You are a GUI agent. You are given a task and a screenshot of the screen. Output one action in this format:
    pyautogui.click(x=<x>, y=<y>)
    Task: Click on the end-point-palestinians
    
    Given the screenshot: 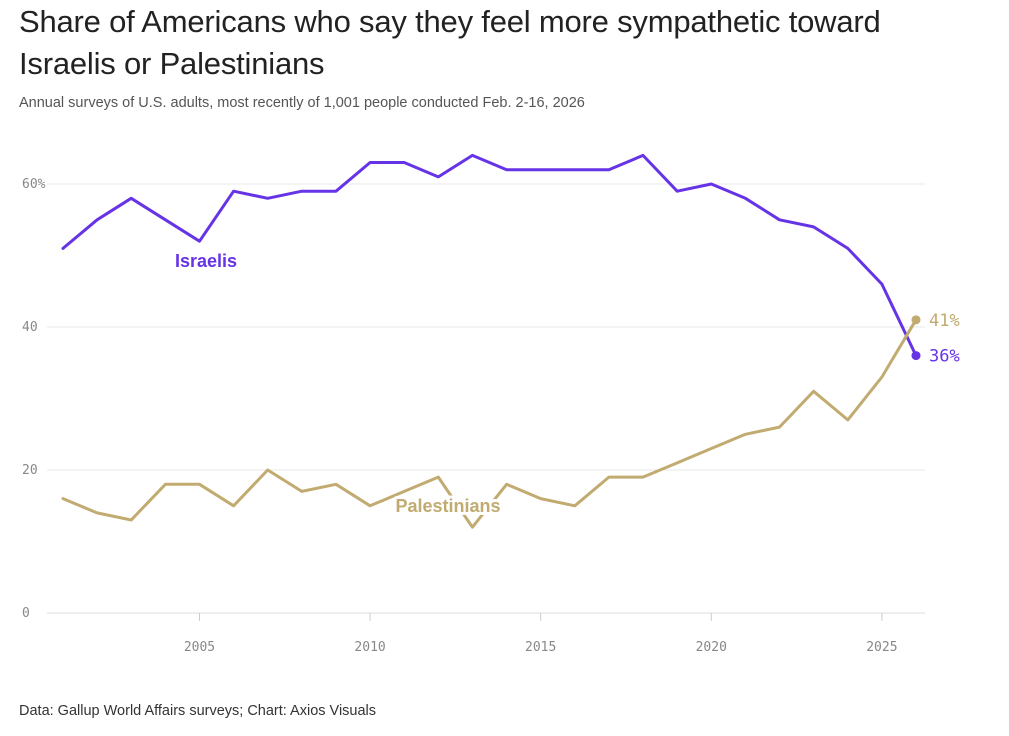 What is the action you would take?
    pyautogui.click(x=916, y=320)
    